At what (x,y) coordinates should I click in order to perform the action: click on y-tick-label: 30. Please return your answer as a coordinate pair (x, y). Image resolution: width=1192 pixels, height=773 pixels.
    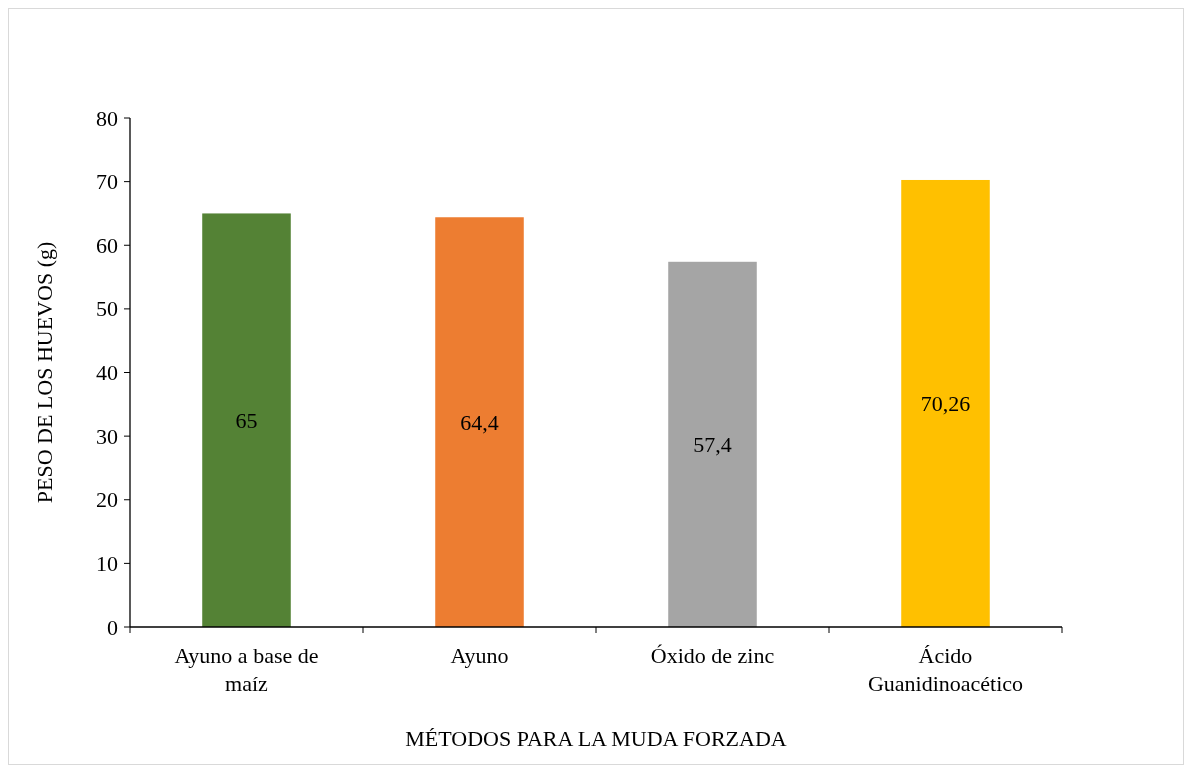
    Looking at the image, I should click on (107, 436).